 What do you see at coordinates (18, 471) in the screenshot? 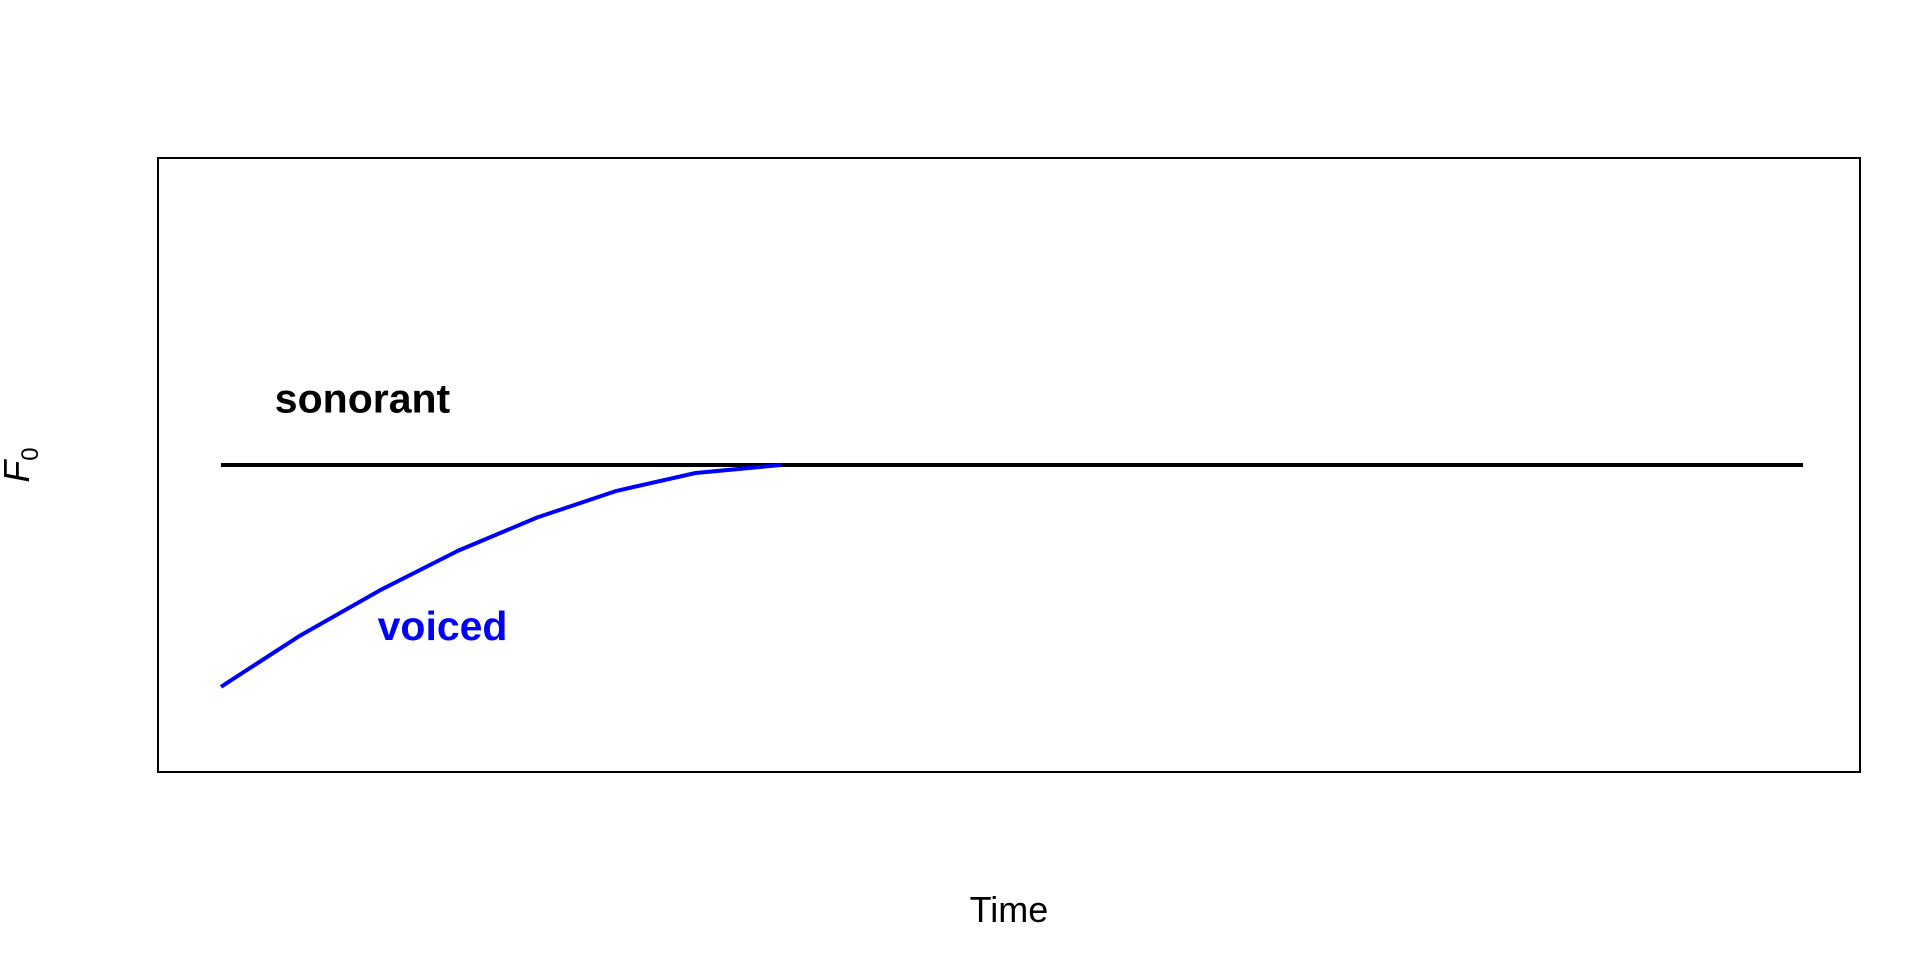
I see `y-axis-label-main: F` at bounding box center [18, 471].